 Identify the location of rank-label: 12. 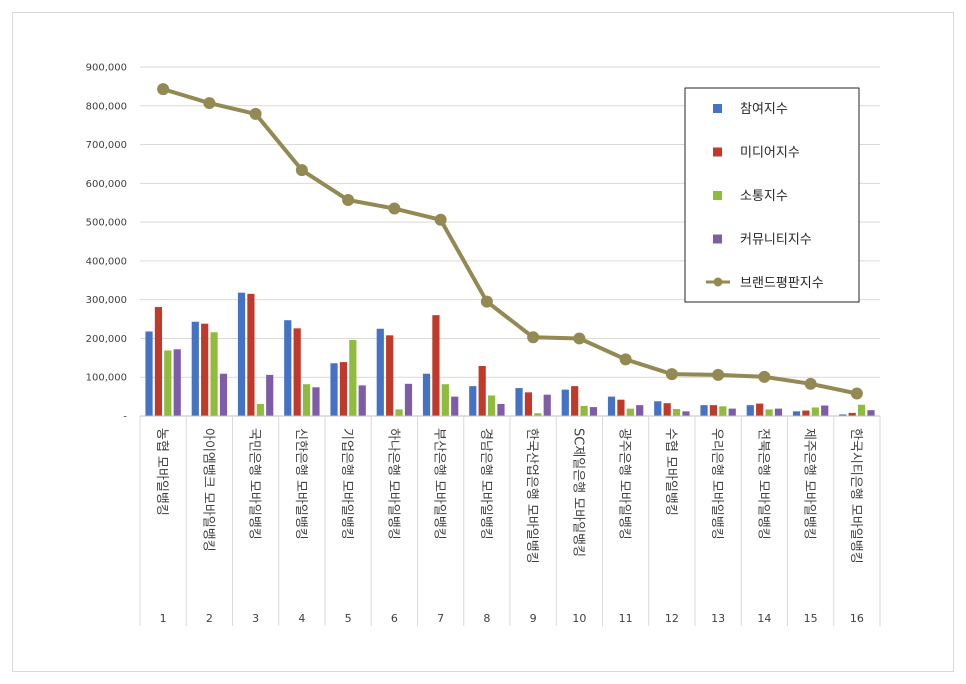
(672, 618).